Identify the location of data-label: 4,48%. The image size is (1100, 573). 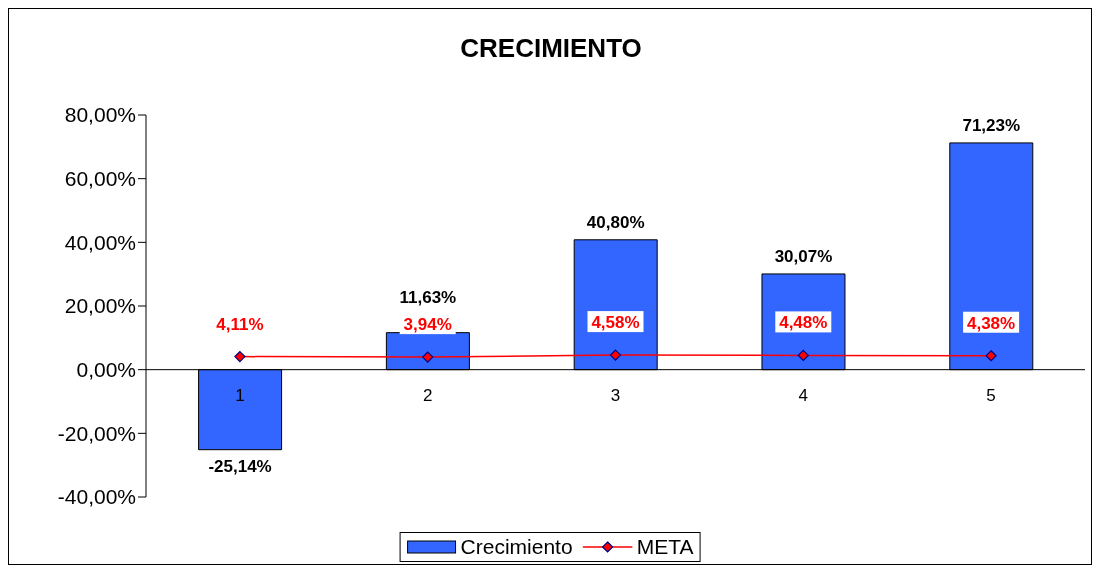
(803, 323).